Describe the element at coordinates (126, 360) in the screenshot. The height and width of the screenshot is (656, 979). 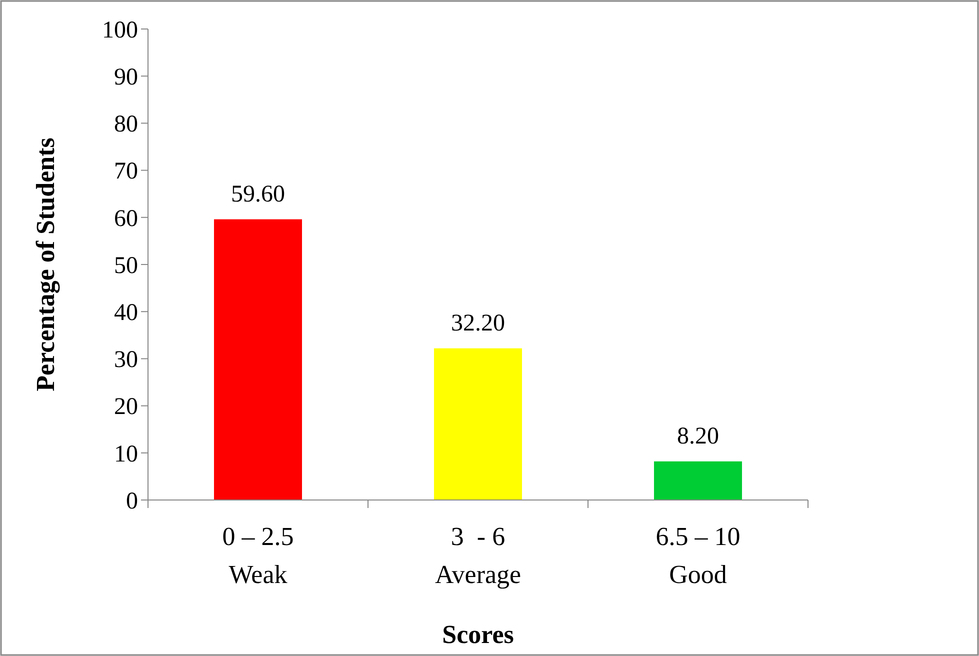
I see `y-tick-label: 30` at that location.